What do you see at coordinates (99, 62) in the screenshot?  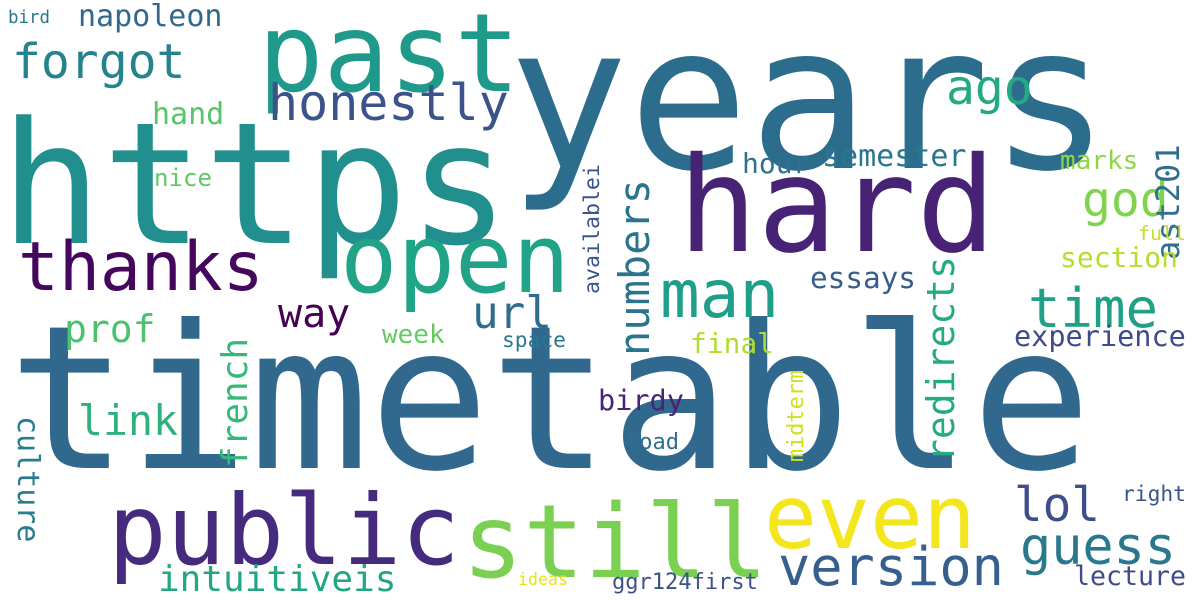 I see `word-forgot: forgot` at bounding box center [99, 62].